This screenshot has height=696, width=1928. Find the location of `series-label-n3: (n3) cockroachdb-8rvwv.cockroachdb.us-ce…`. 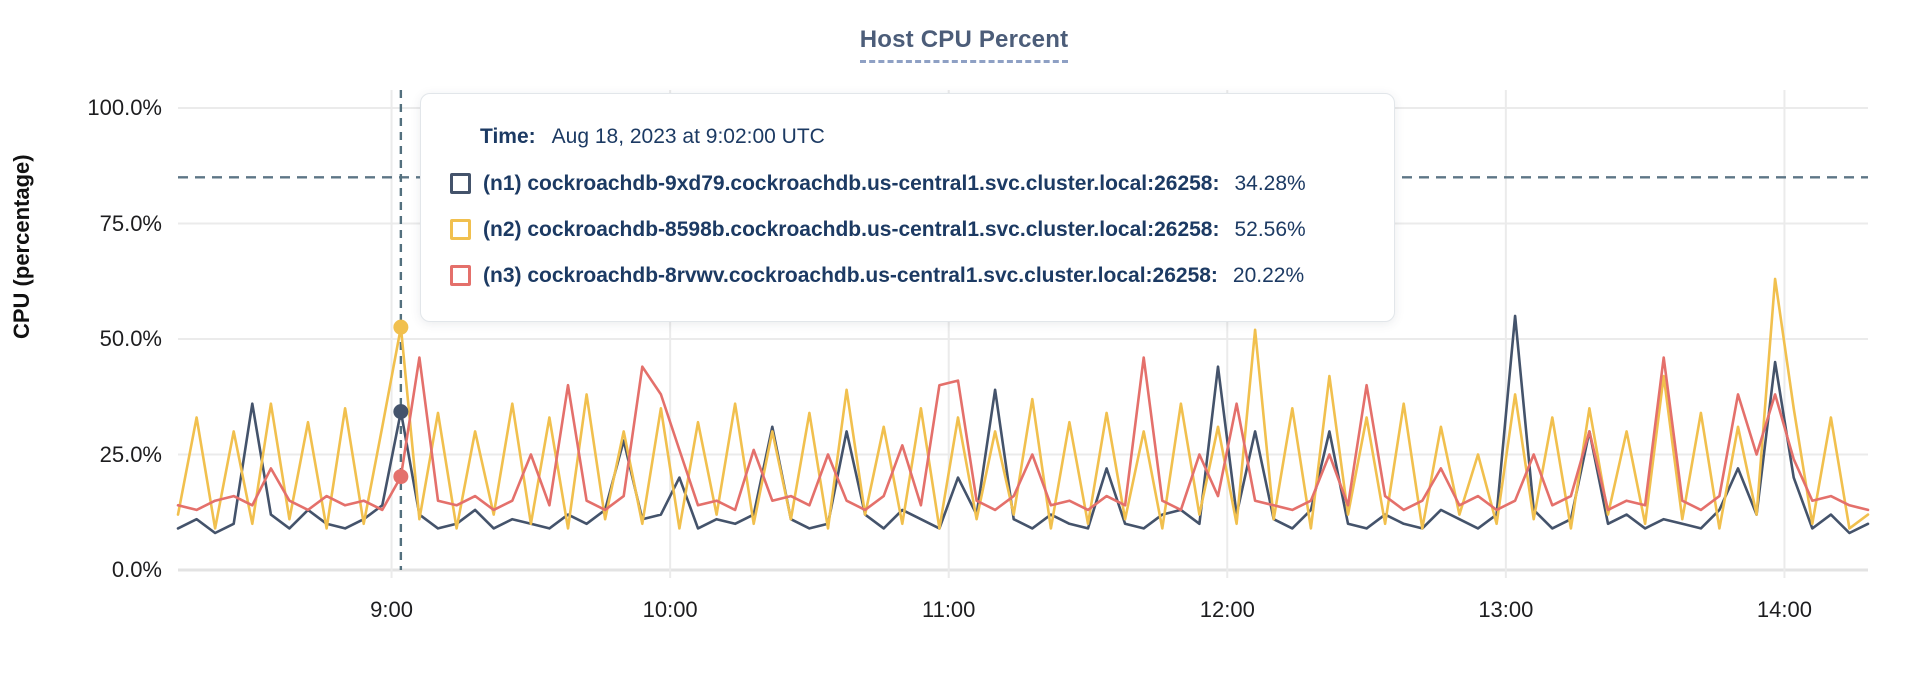

series-label-n3: (n3) cockroachdb-8rvwv.cockroachdb.us-ce… is located at coordinates (850, 275).